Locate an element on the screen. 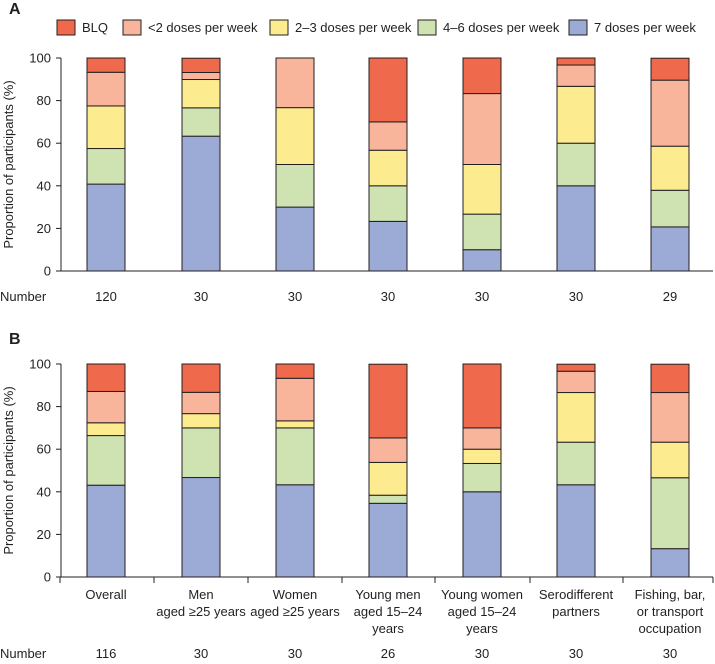 The image size is (715, 664). legend-label-lt2: <2 doses per week is located at coordinates (203, 27).